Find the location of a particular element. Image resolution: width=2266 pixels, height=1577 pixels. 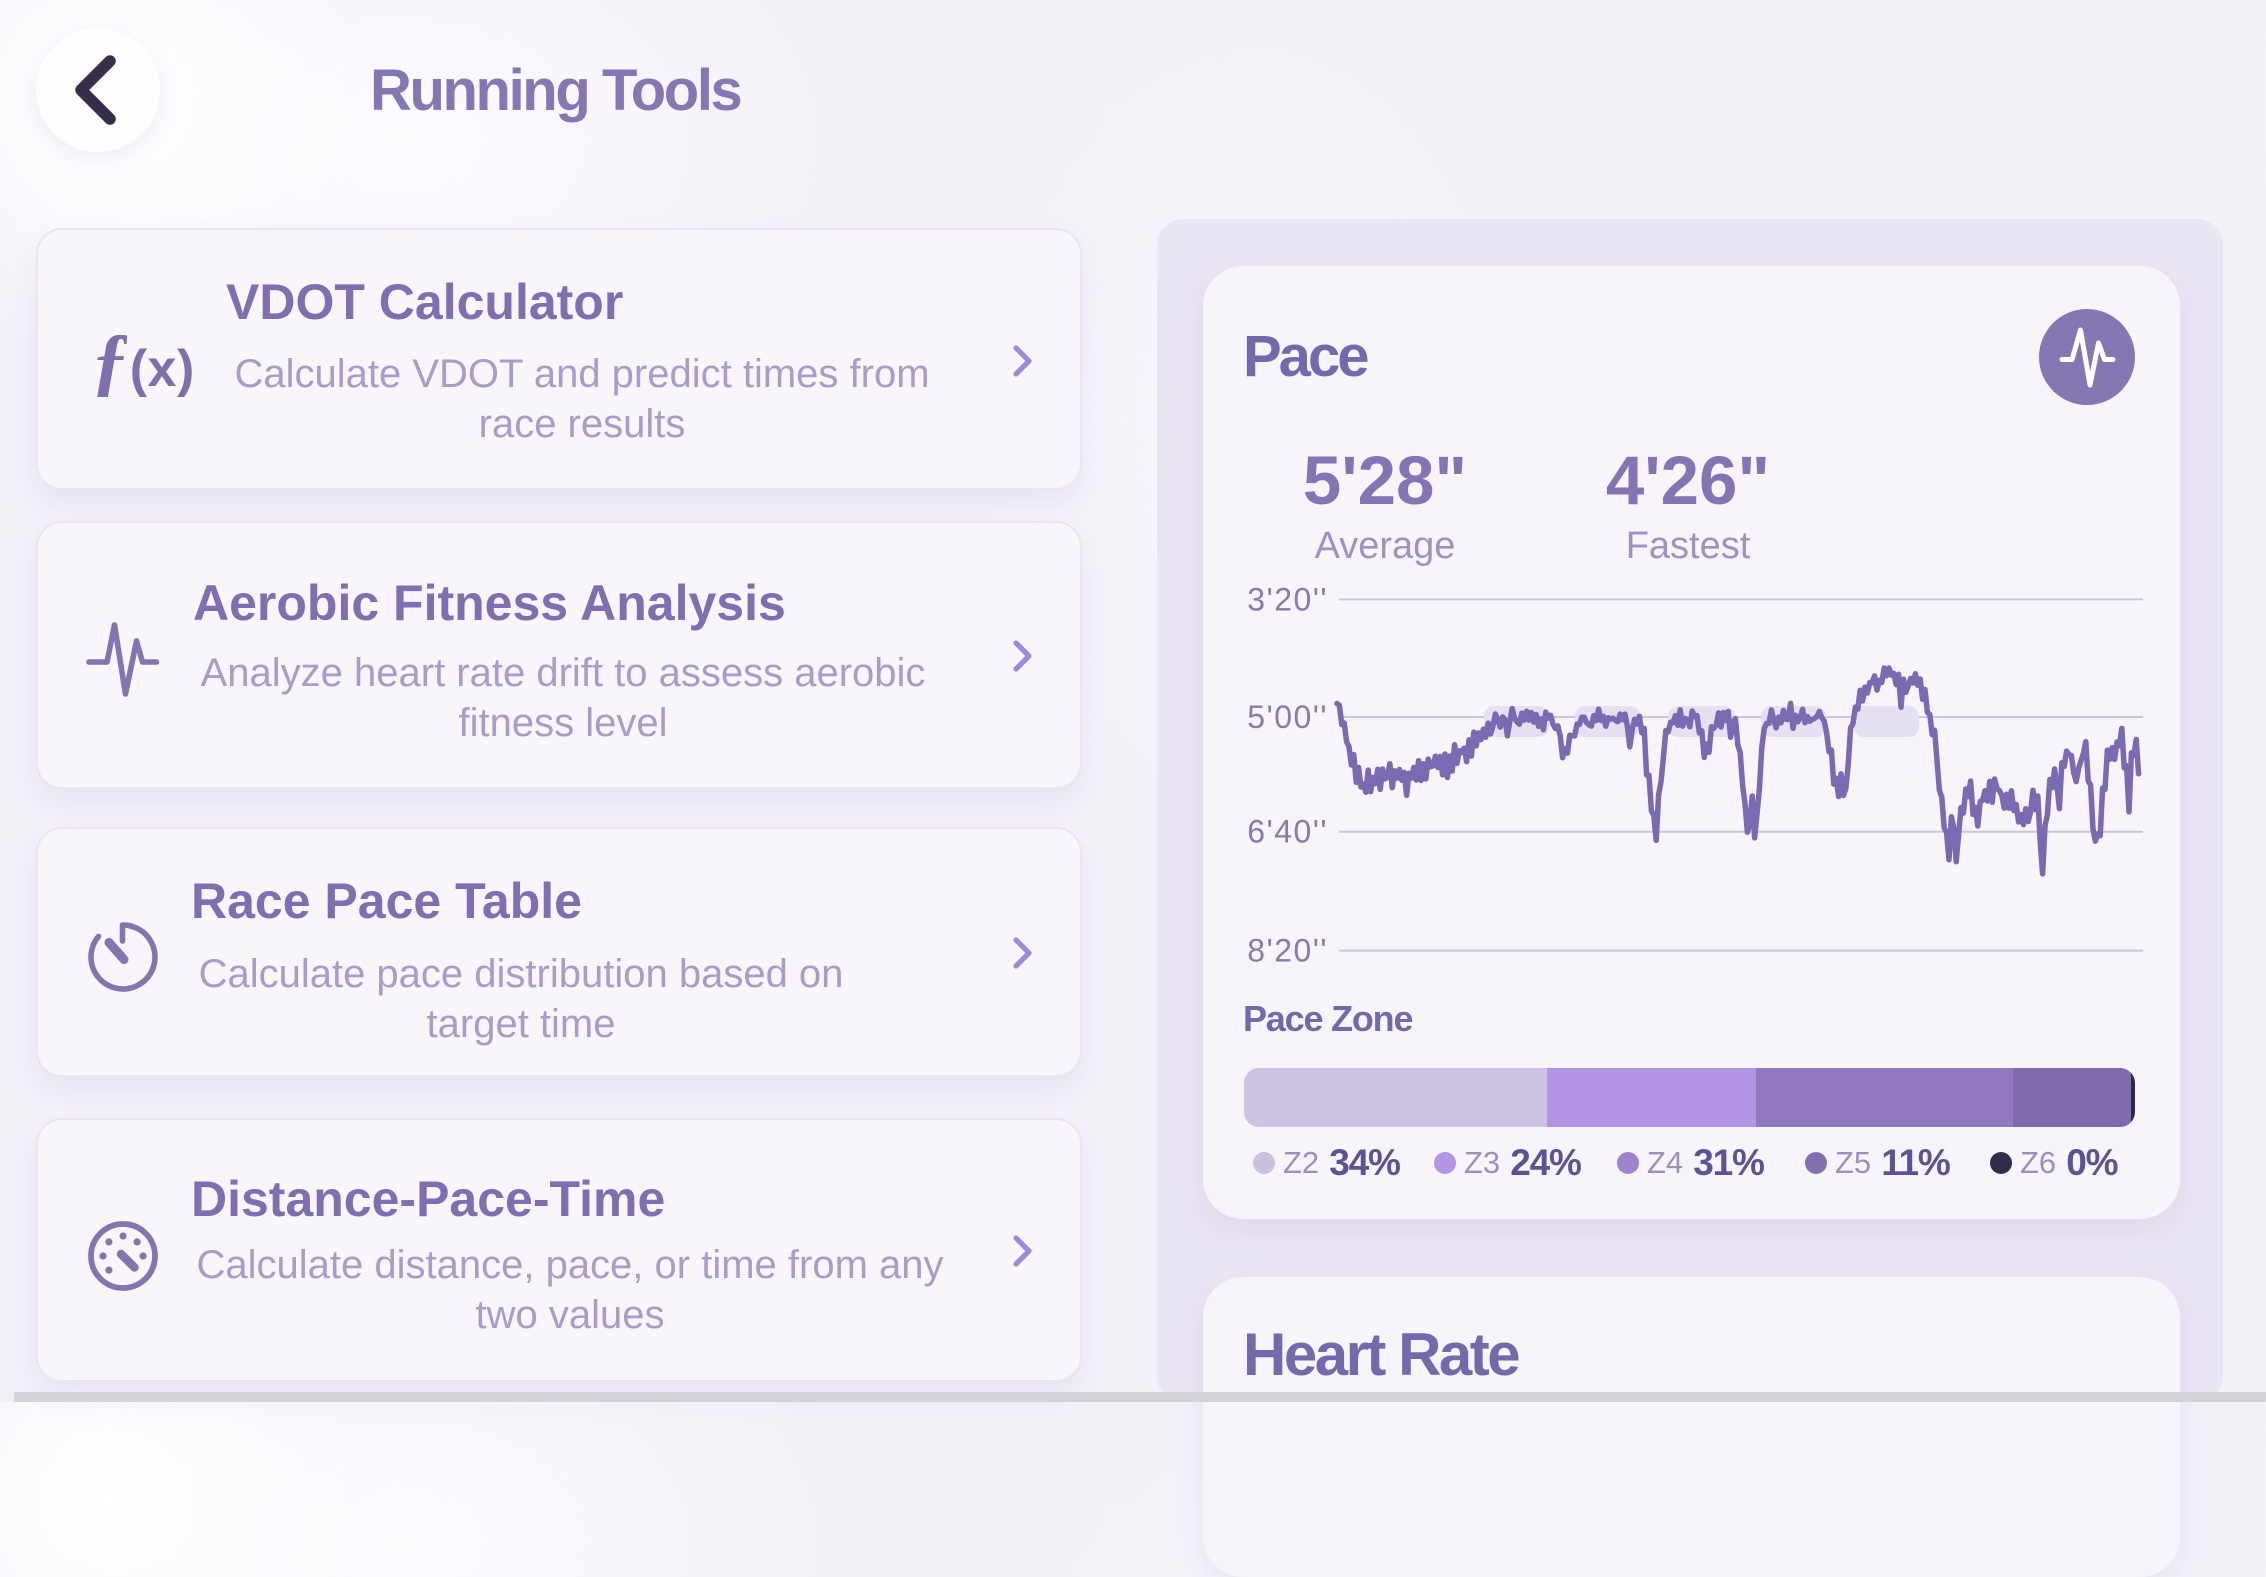

svg-text: 8'20'' is located at coordinates (1287, 951).